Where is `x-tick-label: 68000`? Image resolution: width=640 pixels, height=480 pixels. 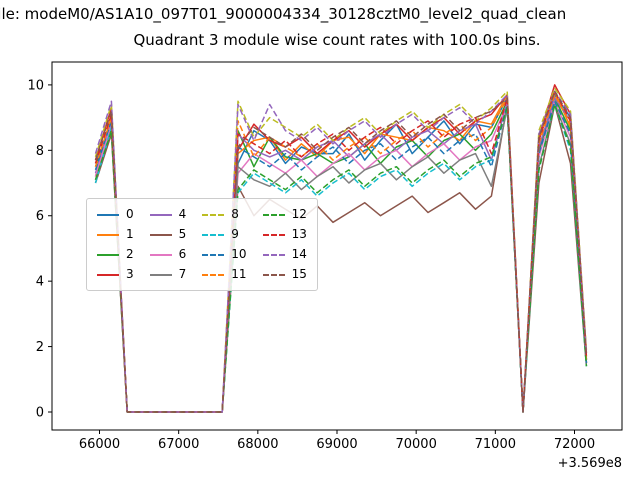 x-tick-label: 68000 is located at coordinates (257, 444).